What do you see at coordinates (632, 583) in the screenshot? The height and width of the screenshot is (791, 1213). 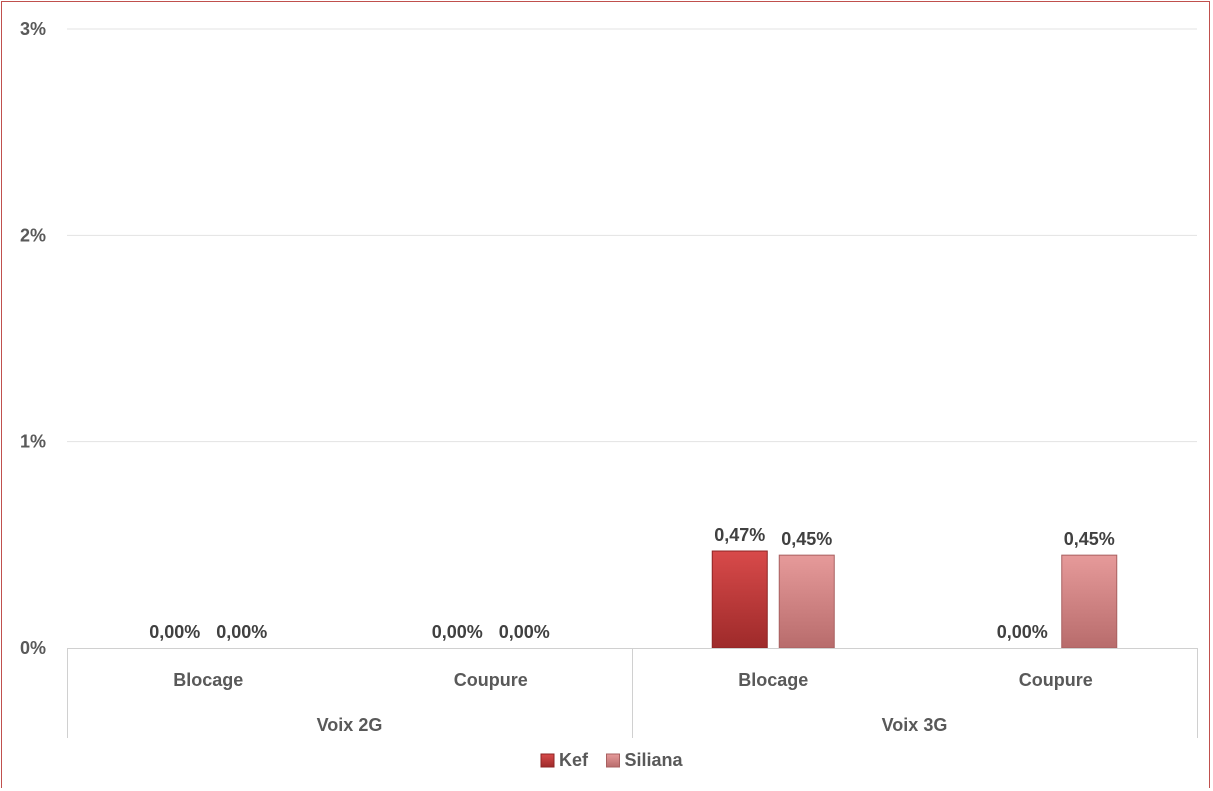 I see `data-labels: 0,00% 0,00% 0,00% 0,00% 0,47% 0,45% 0,00% 0,45%` at bounding box center [632, 583].